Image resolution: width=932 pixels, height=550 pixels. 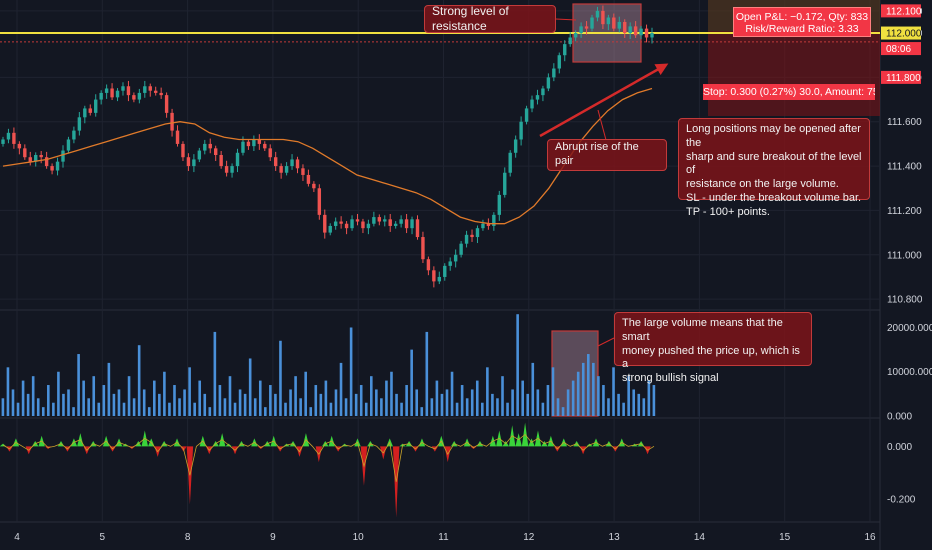 What do you see at coordinates (899, 417) in the screenshot?
I see `volume-tick-label: 0.000` at bounding box center [899, 417].